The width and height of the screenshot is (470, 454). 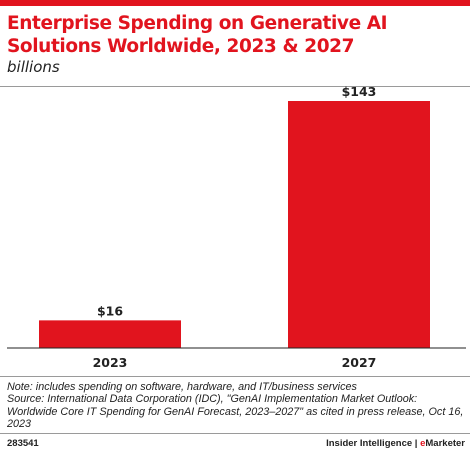 I want to click on brand-logo: Insider Intelligence | eMarketer, so click(x=395, y=443).